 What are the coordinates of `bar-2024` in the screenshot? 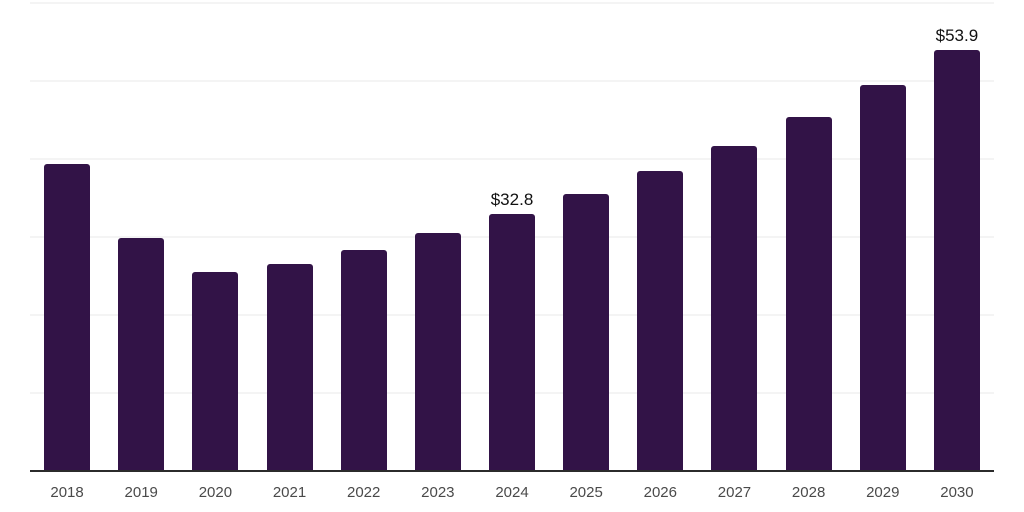 It's located at (512, 342).